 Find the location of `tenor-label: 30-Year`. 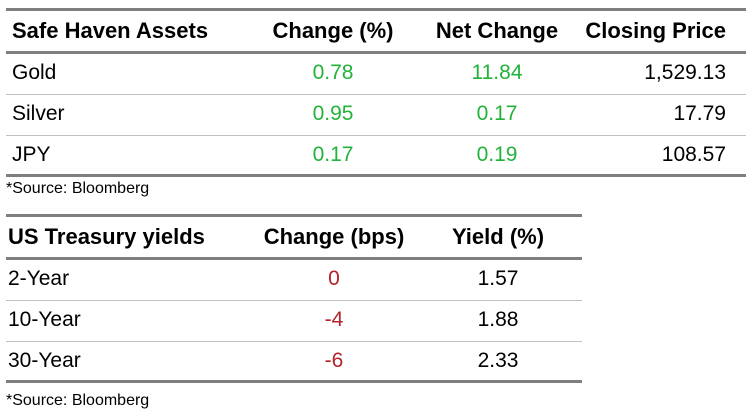

tenor-label: 30-Year is located at coordinates (44, 360).